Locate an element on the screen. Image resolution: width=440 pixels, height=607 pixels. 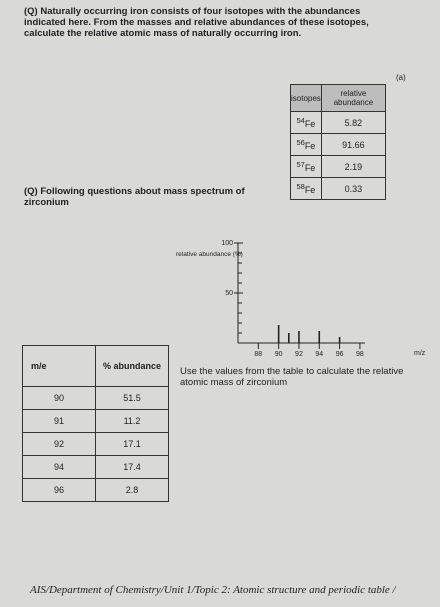
cell: 11.2 is located at coordinates (132, 421).